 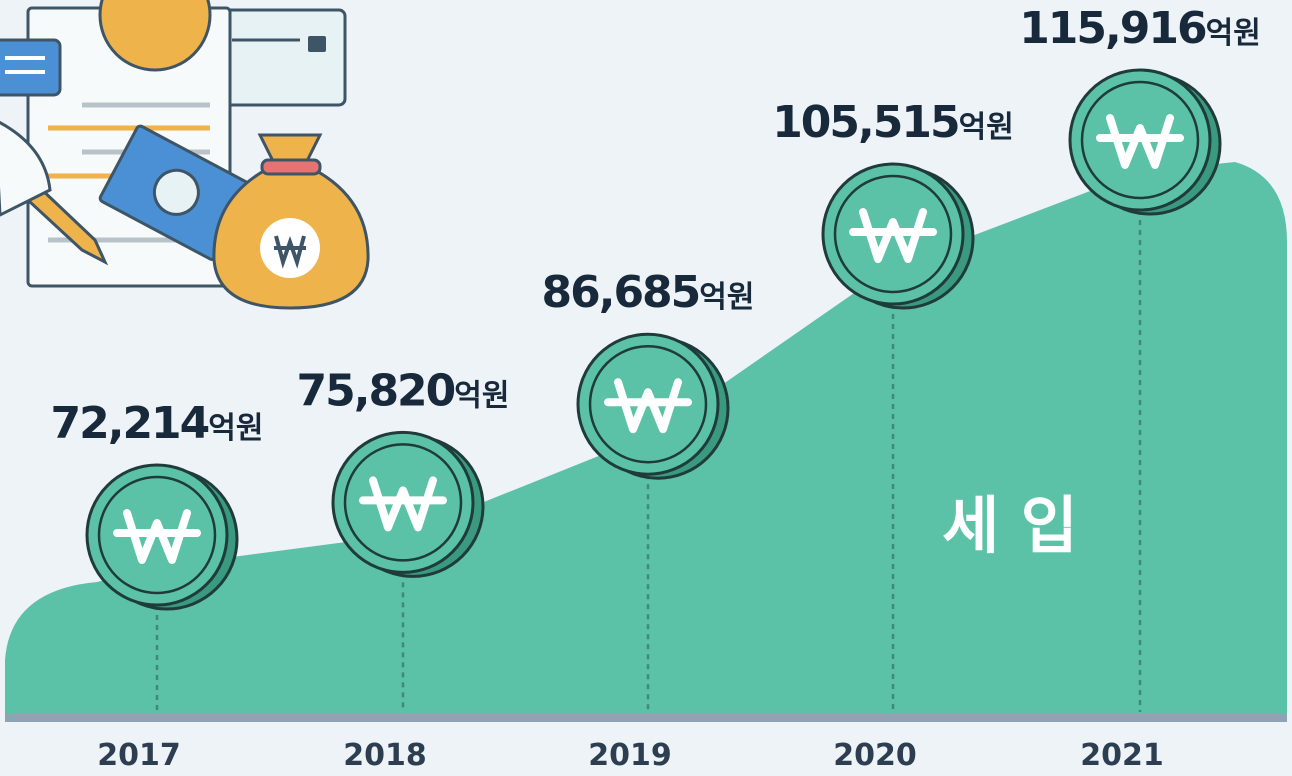 What do you see at coordinates (865, 122) in the screenshot?
I see `value-number: 105,515` at bounding box center [865, 122].